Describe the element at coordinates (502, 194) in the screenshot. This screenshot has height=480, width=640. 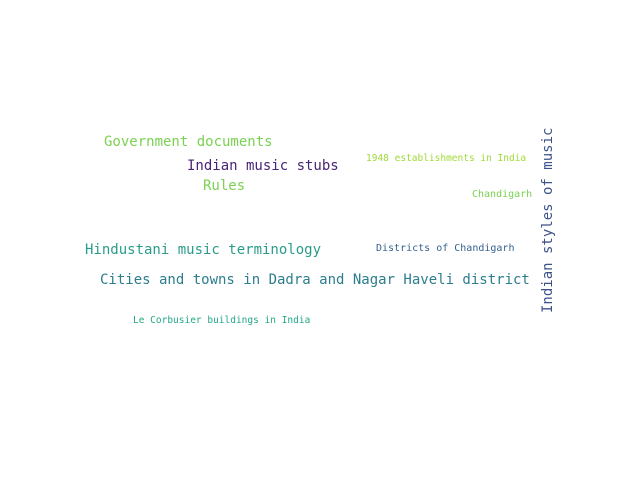
I see `word-chandigarh: Chandigarh` at that location.